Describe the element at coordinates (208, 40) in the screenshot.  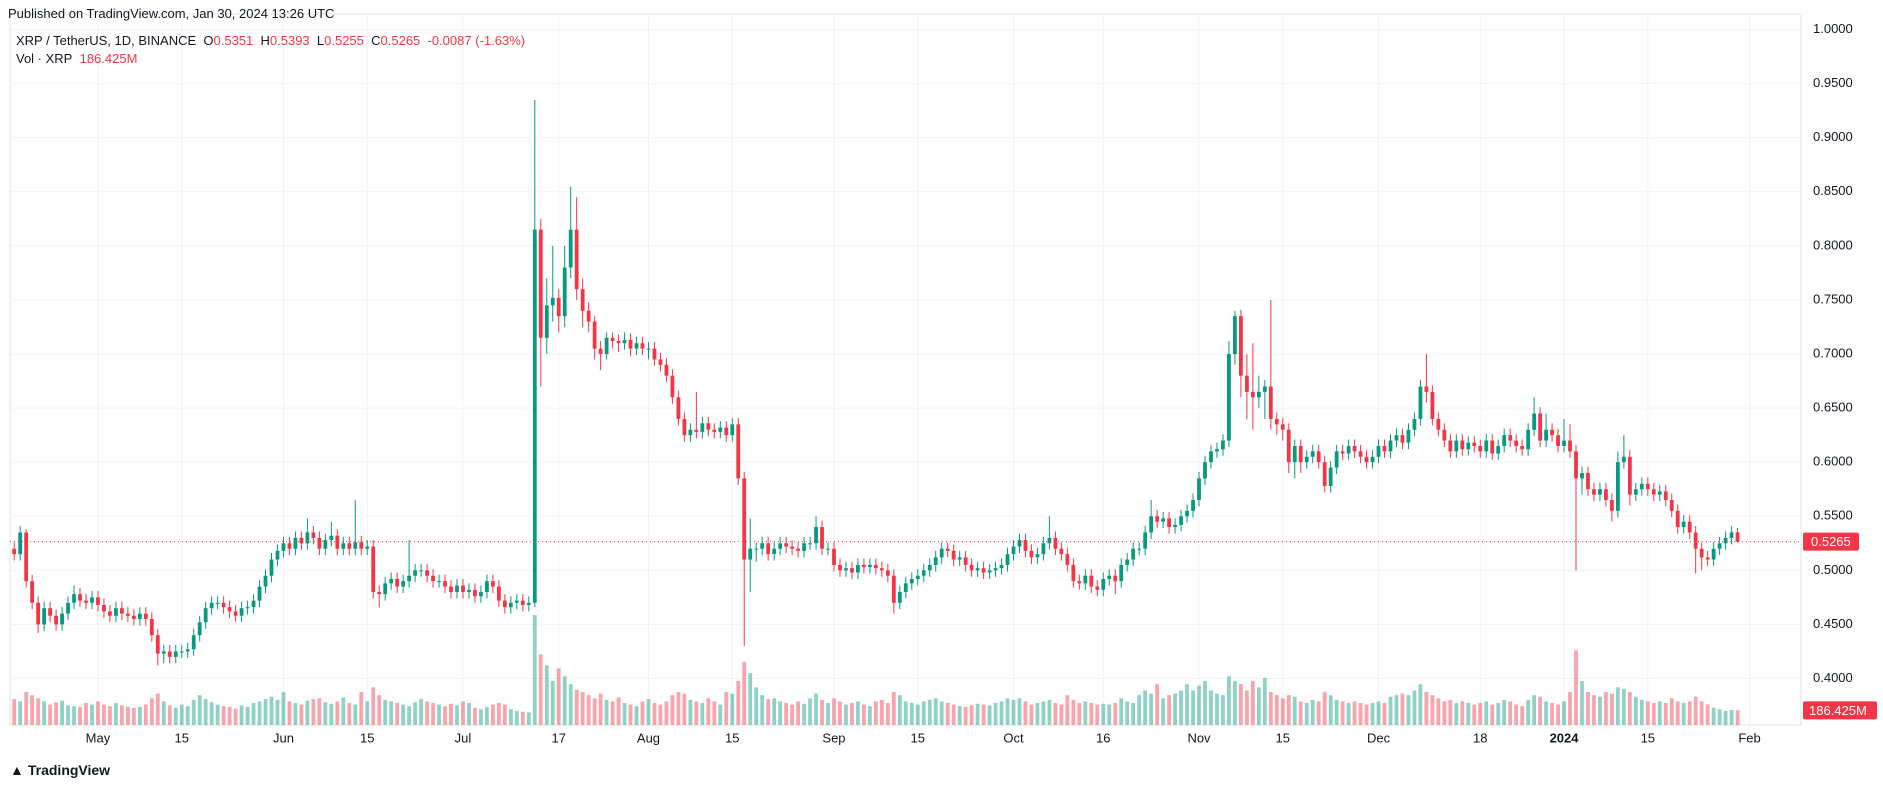
I see `o-letter: O` at that location.